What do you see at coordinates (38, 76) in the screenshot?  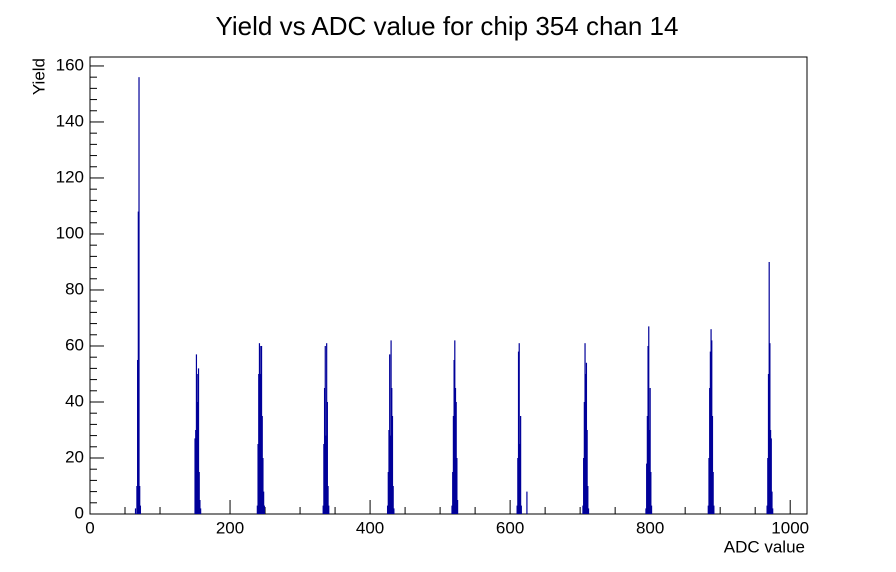 I see `y-axis-label: Yield` at bounding box center [38, 76].